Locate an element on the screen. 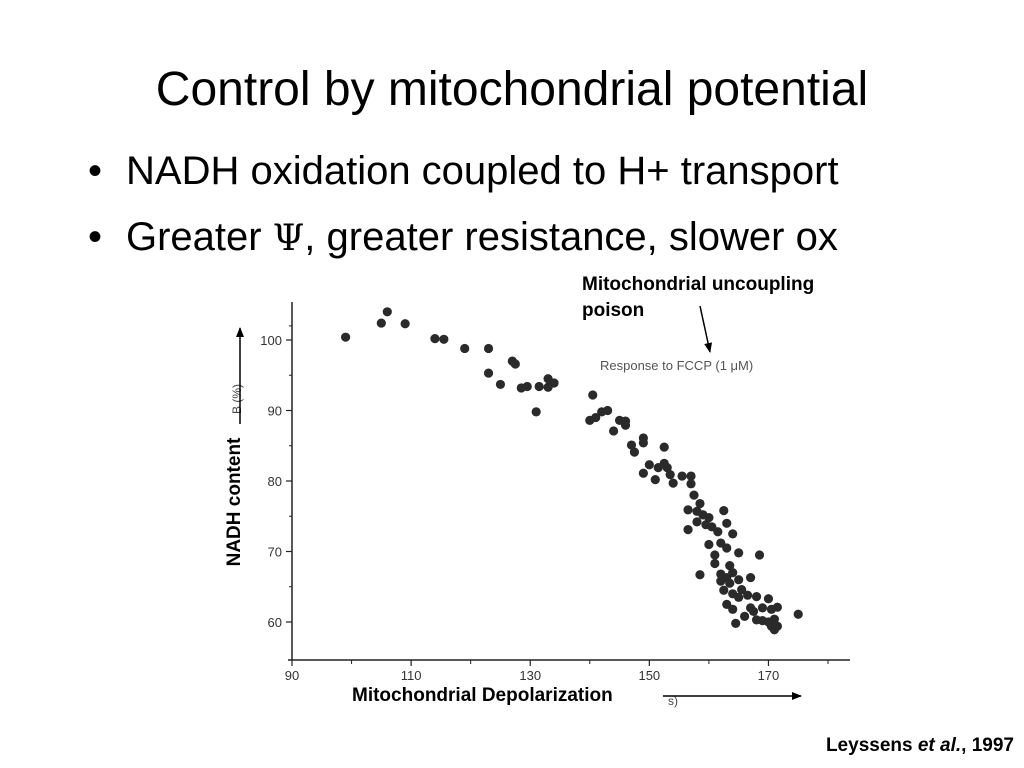 The image size is (1024, 768). x-tick-label: 90 is located at coordinates (292, 675).